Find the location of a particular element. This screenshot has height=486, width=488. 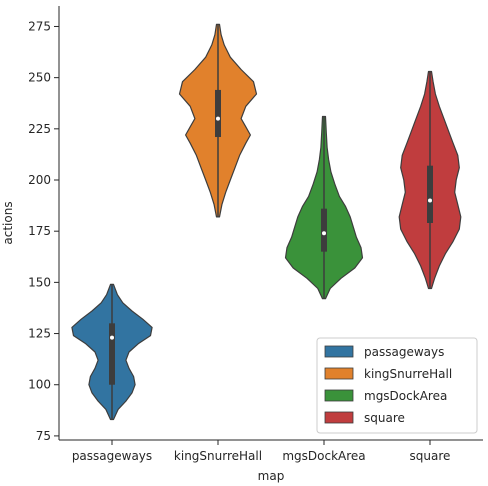

y-axis-title: actions is located at coordinates (8, 222).